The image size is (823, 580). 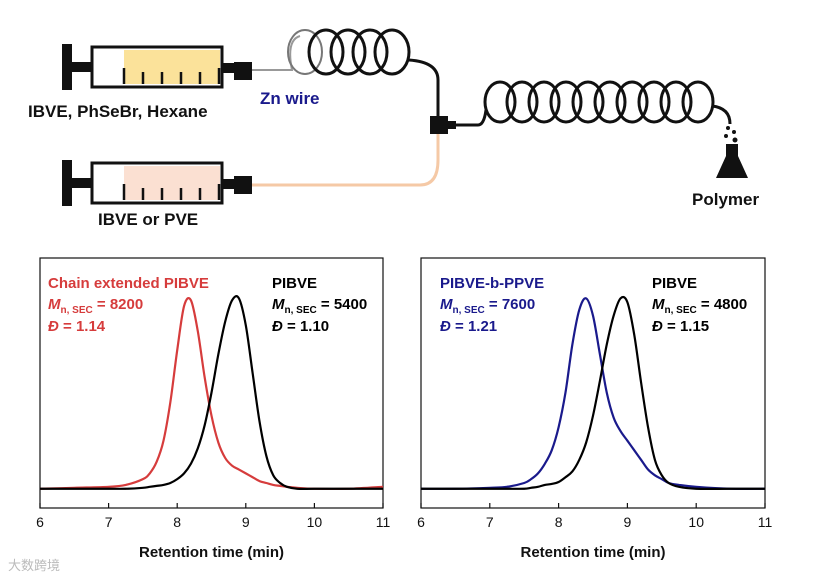 I want to click on reactor-coil, so click(x=599, y=102).